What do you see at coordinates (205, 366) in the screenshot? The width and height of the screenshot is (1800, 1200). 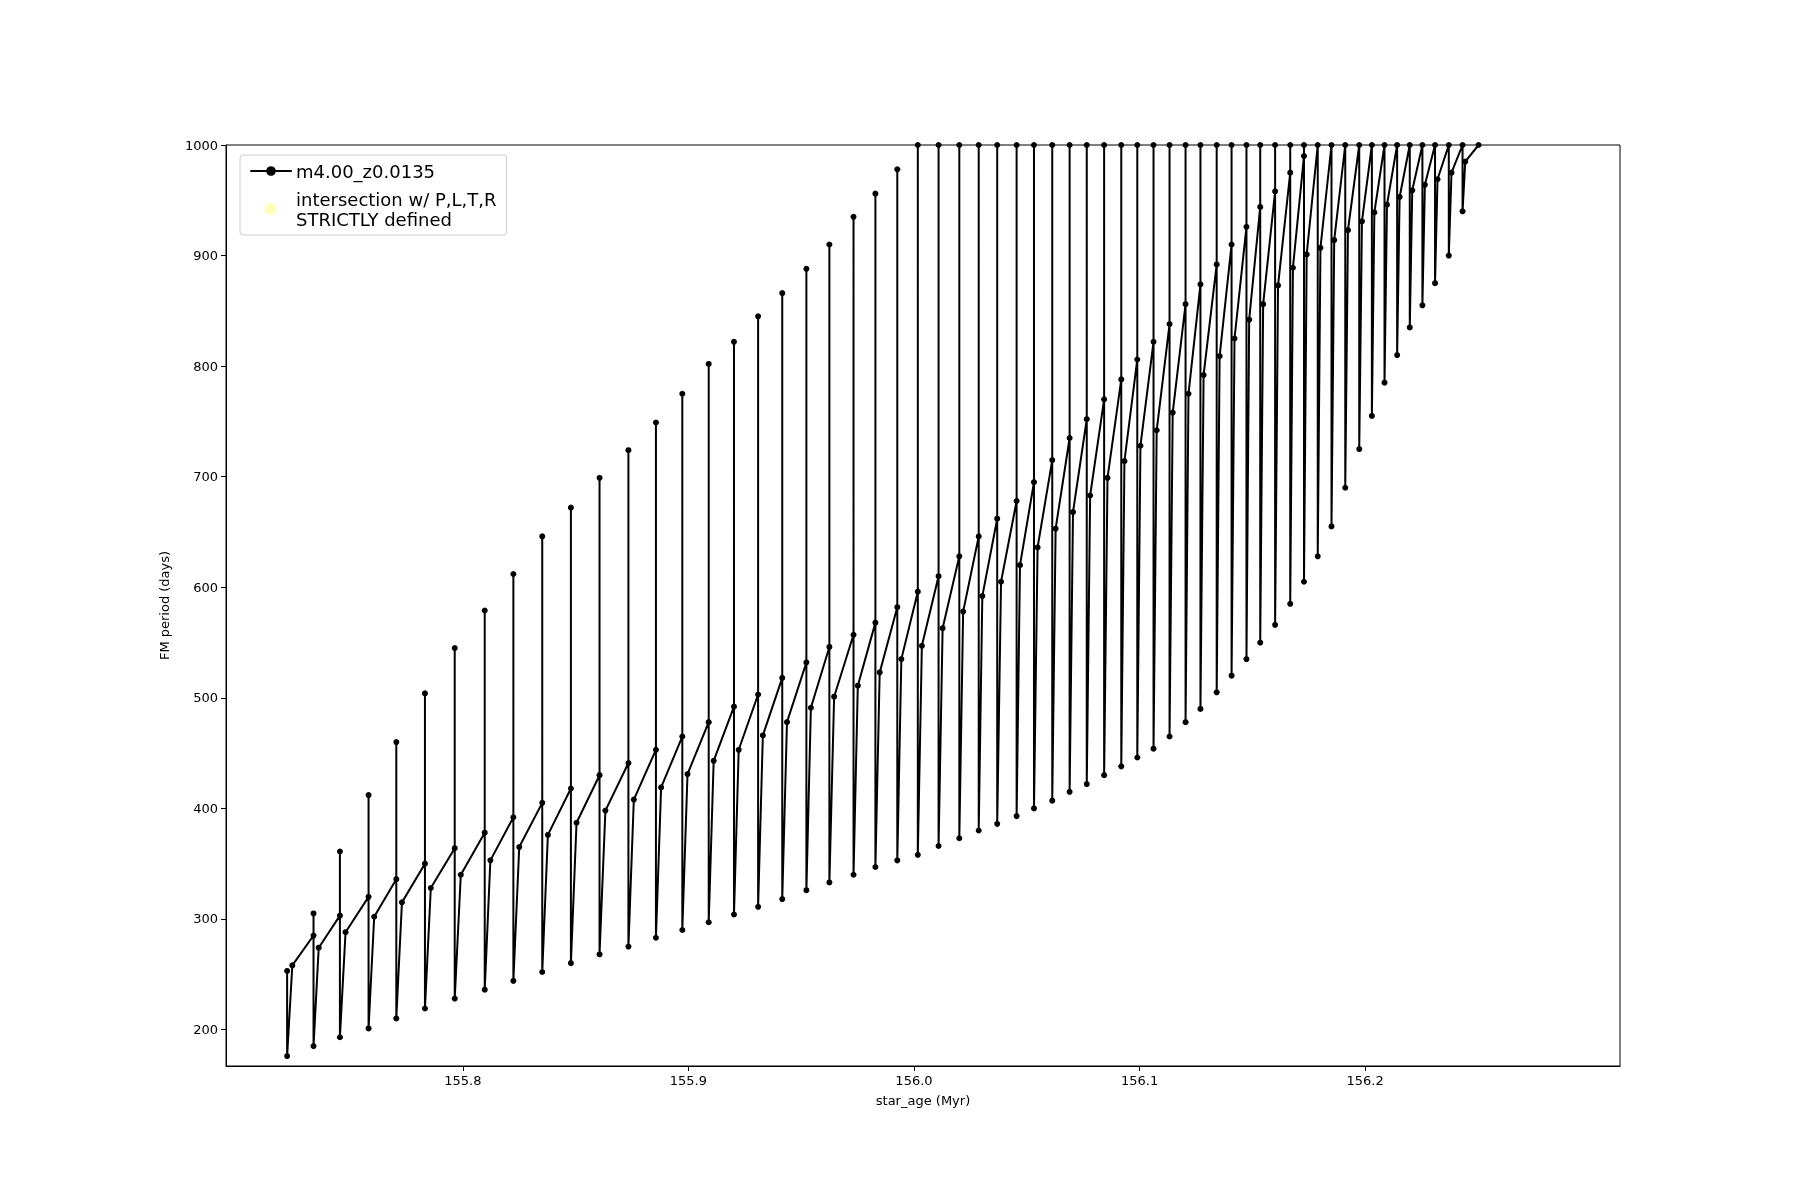 I see `y-tick-label: 800` at bounding box center [205, 366].